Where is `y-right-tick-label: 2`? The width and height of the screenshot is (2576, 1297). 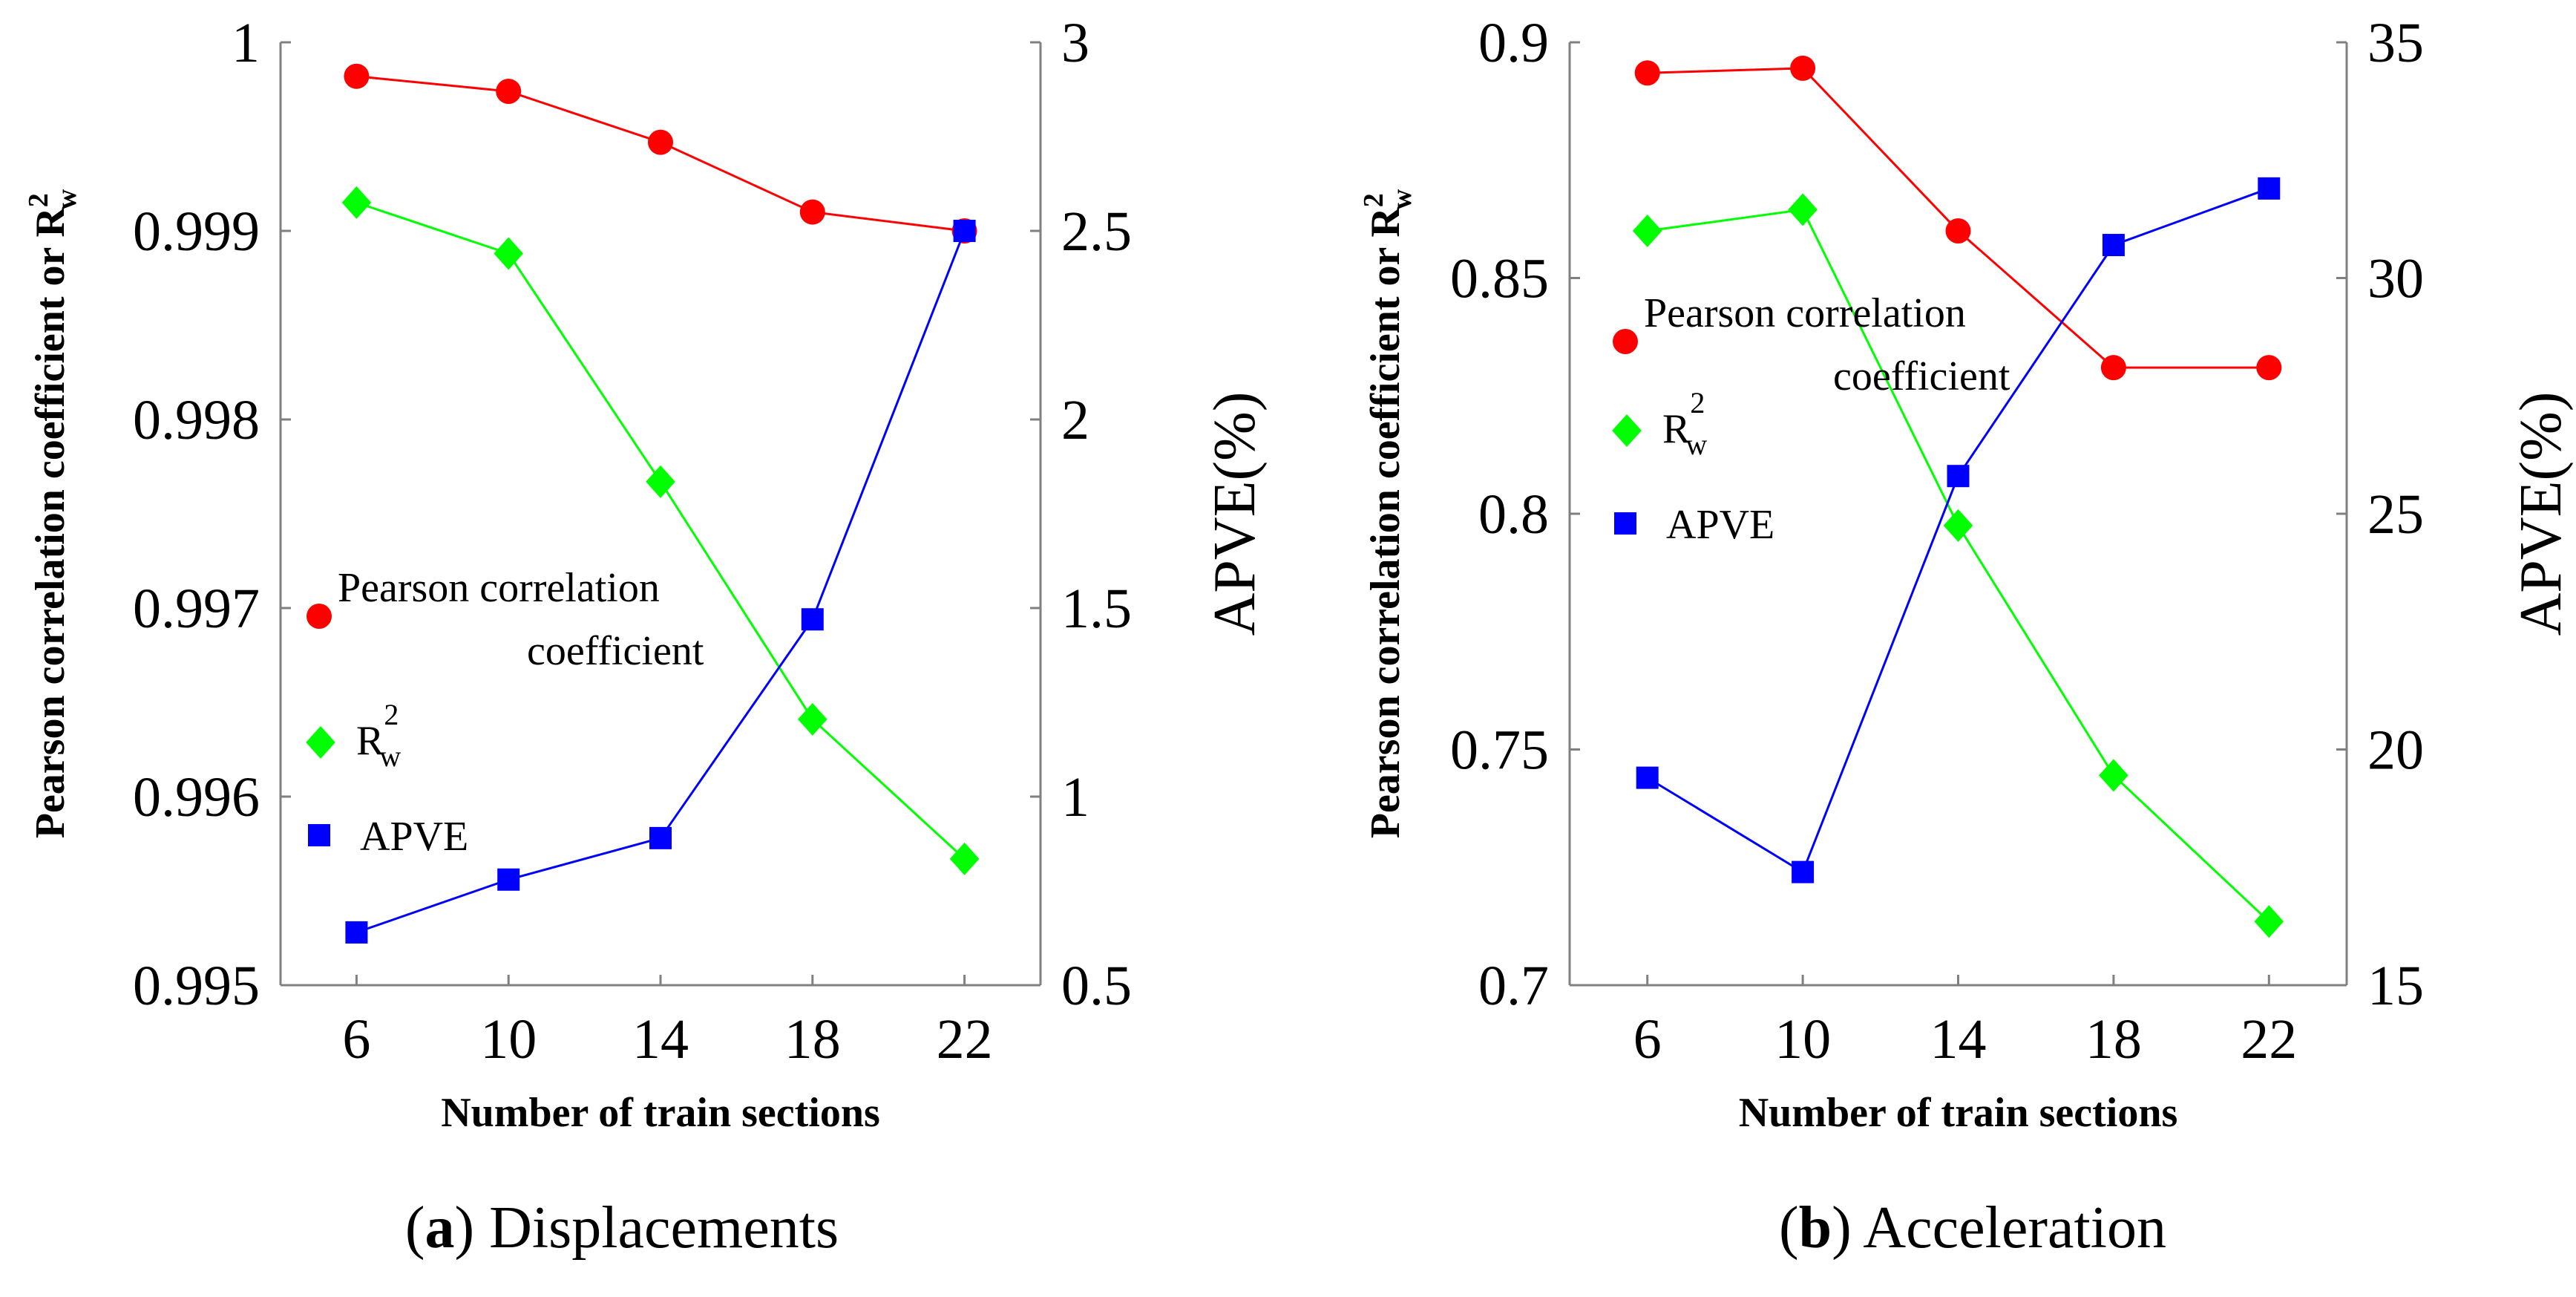 y-right-tick-label: 2 is located at coordinates (1075, 420).